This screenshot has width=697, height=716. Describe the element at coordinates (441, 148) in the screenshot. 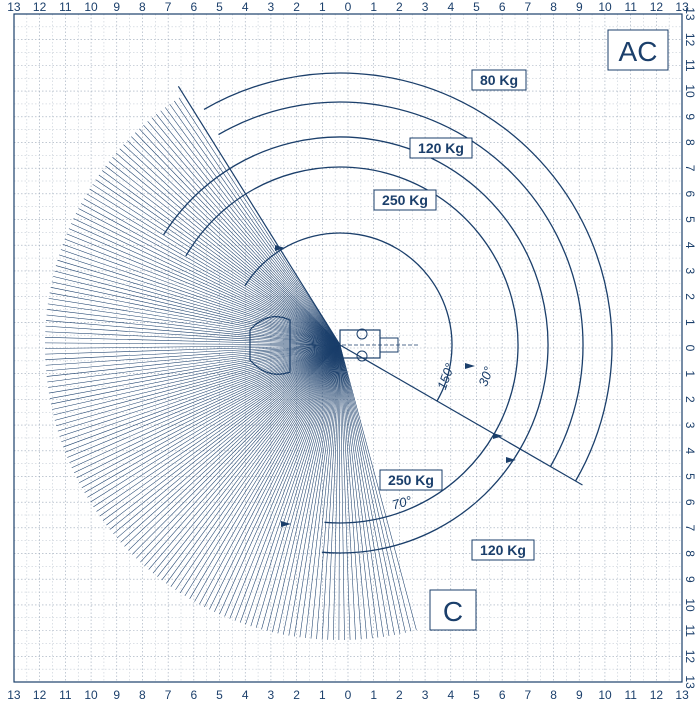

I see `load-box-120-top` at that location.